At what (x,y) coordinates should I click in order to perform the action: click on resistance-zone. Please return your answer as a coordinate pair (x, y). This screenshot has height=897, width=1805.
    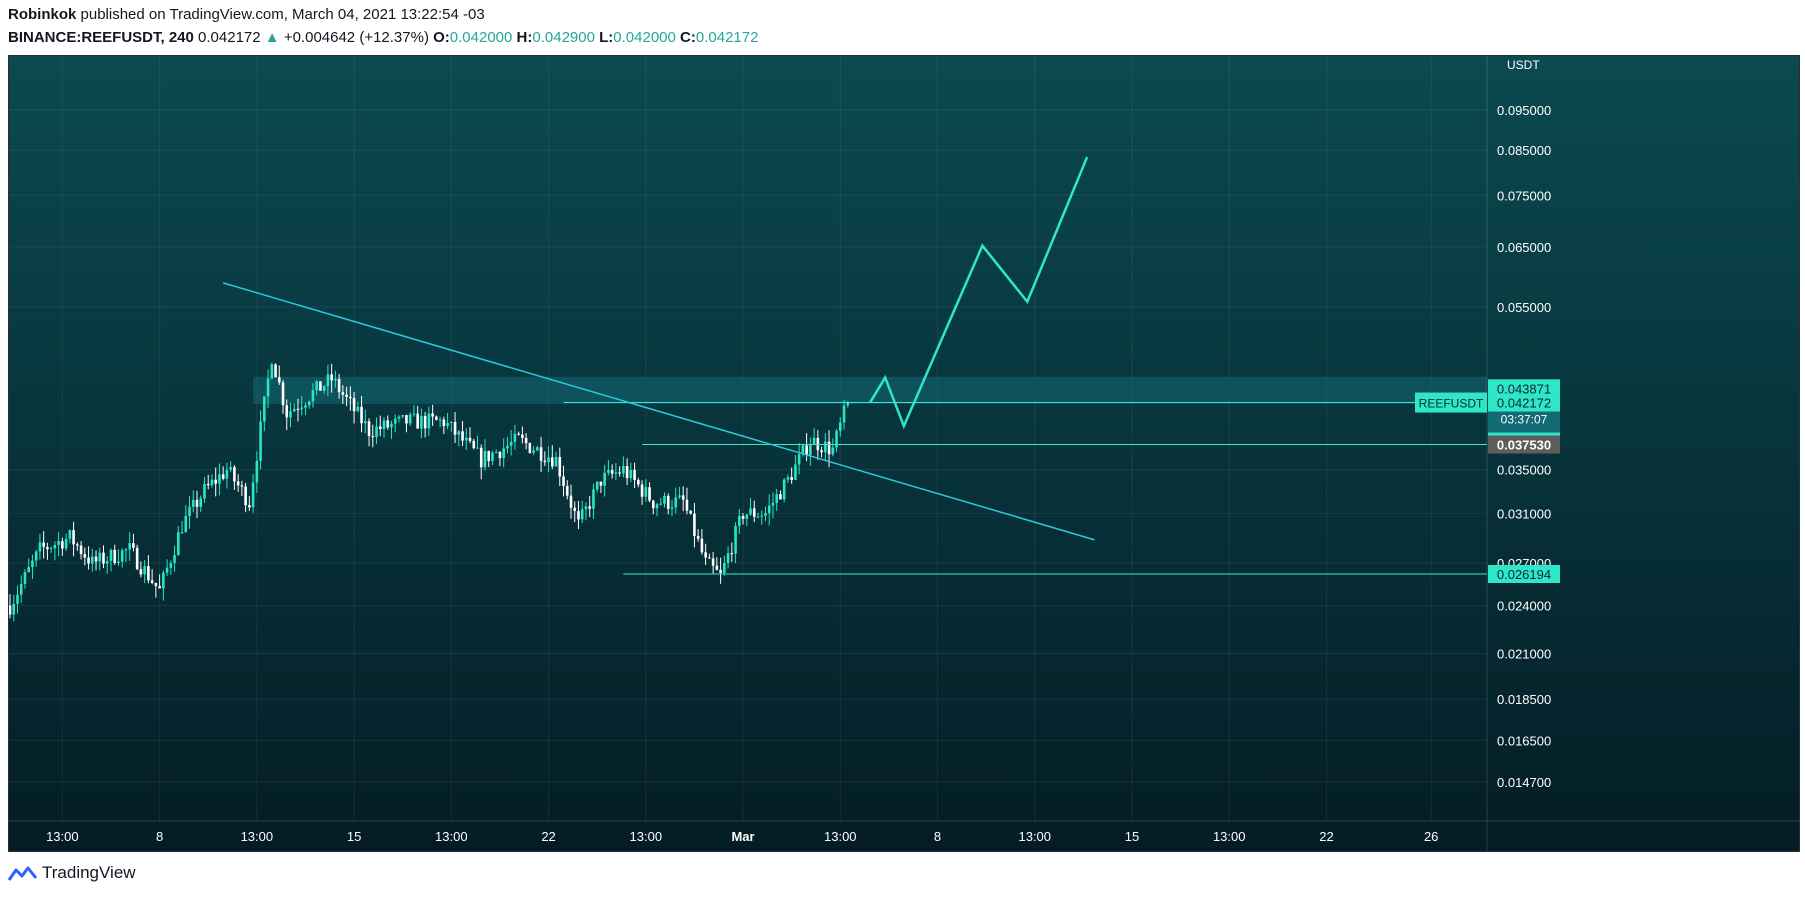
    Looking at the image, I should click on (870, 390).